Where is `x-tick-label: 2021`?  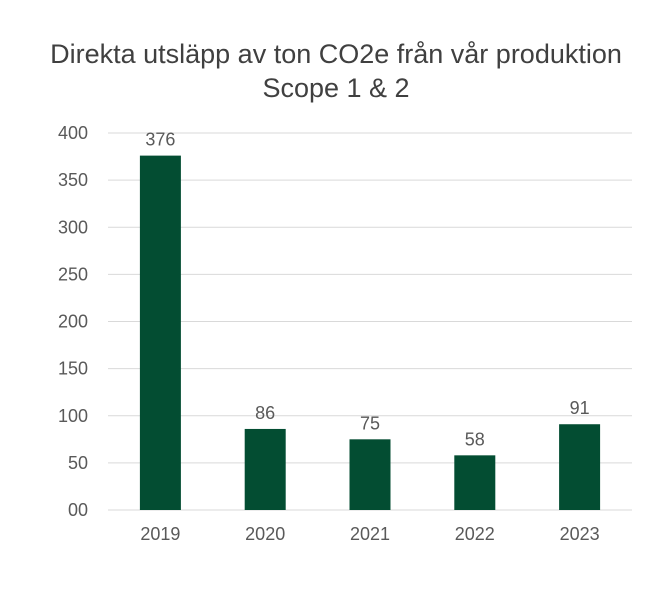
x-tick-label: 2021 is located at coordinates (370, 534).